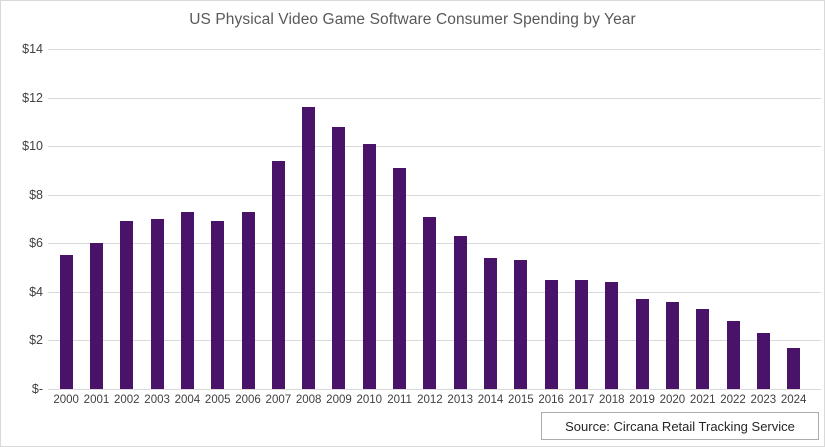 This screenshot has height=447, width=825. I want to click on x-axis-tick-label: 2023, so click(763, 400).